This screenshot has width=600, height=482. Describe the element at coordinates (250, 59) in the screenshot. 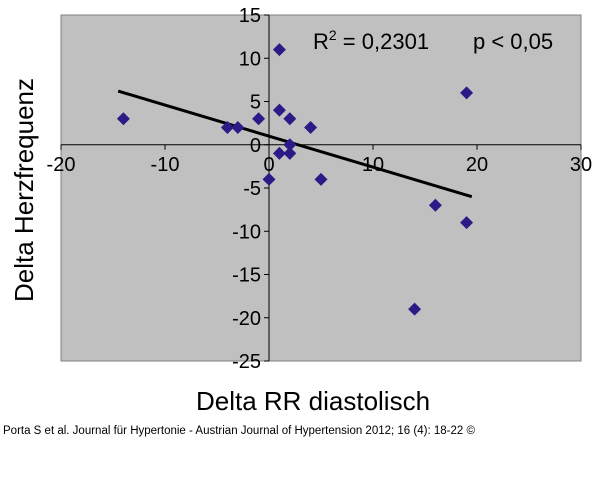

I see `y-tick-label: 10` at that location.